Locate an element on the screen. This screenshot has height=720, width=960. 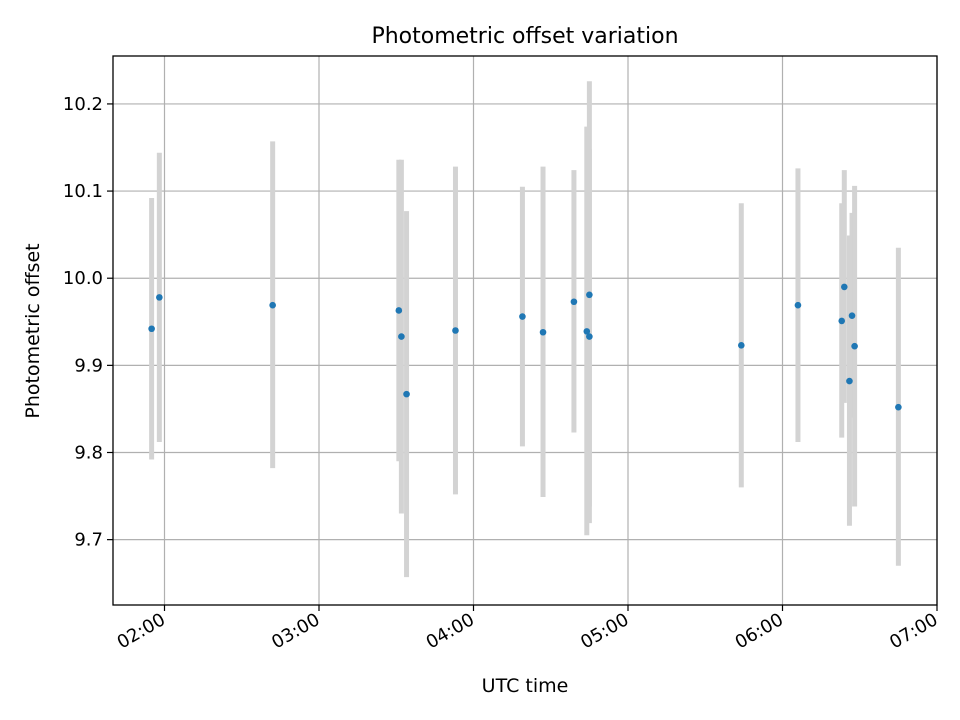
y-tick-label: 10.0 is located at coordinates (83, 278).